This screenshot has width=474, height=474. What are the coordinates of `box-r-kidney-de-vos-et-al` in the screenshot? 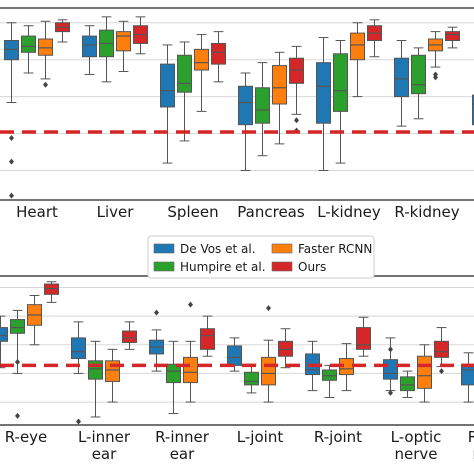 It's located at (401, 83).